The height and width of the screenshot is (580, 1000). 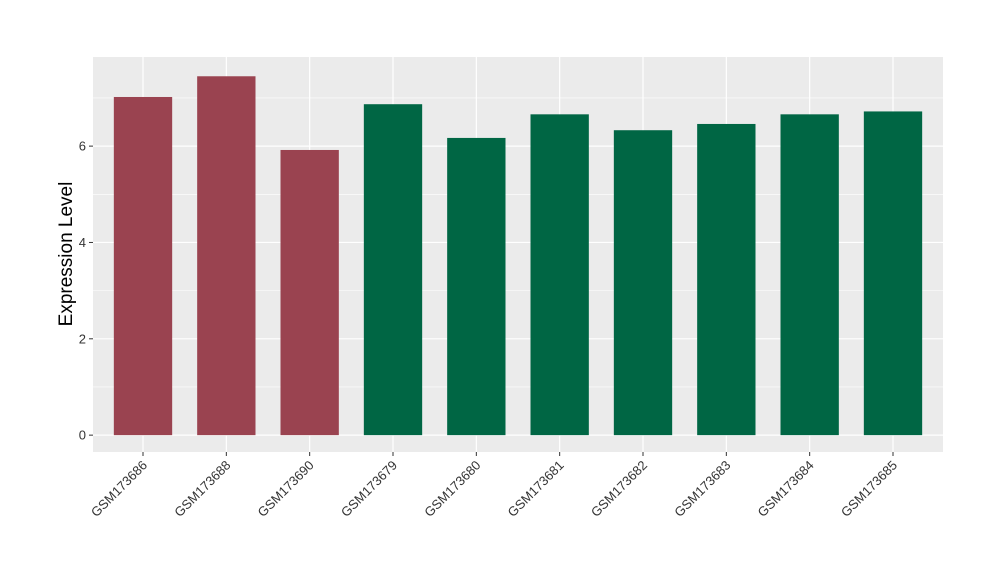 What do you see at coordinates (726, 279) in the screenshot?
I see `bar-GSM173683` at bounding box center [726, 279].